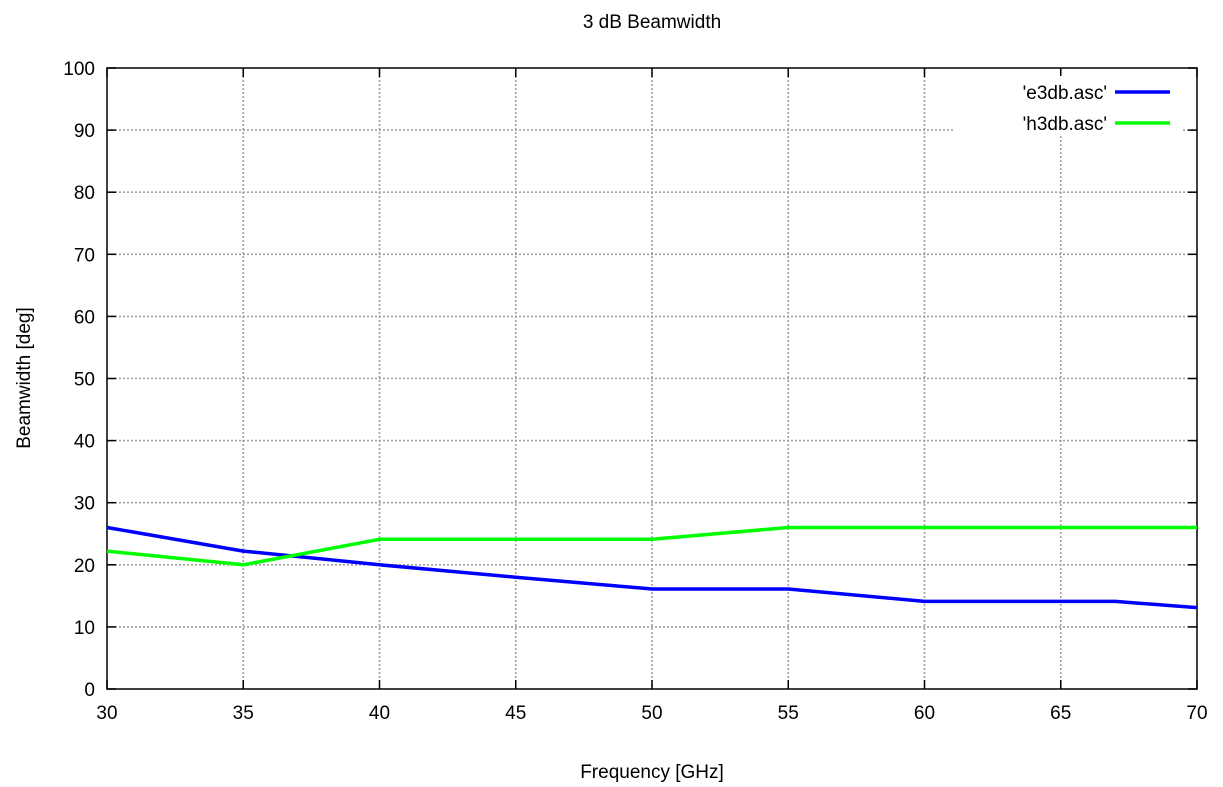 The width and height of the screenshot is (1223, 787). Describe the element at coordinates (84, 628) in the screenshot. I see `y-tick-label: 10` at that location.